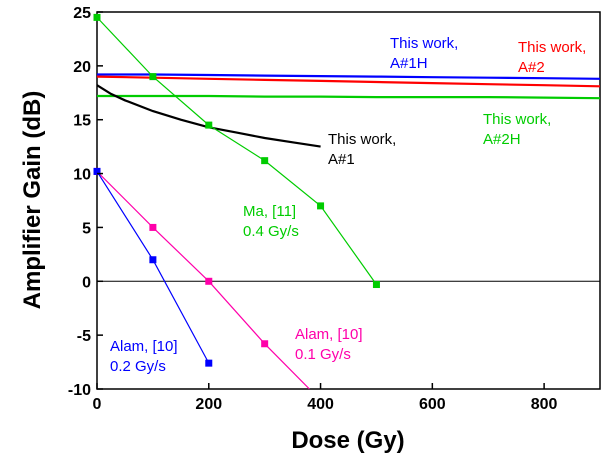 The image size is (601, 461). I want to click on series-label-alam01: 0.1 Gy/s, so click(323, 354).